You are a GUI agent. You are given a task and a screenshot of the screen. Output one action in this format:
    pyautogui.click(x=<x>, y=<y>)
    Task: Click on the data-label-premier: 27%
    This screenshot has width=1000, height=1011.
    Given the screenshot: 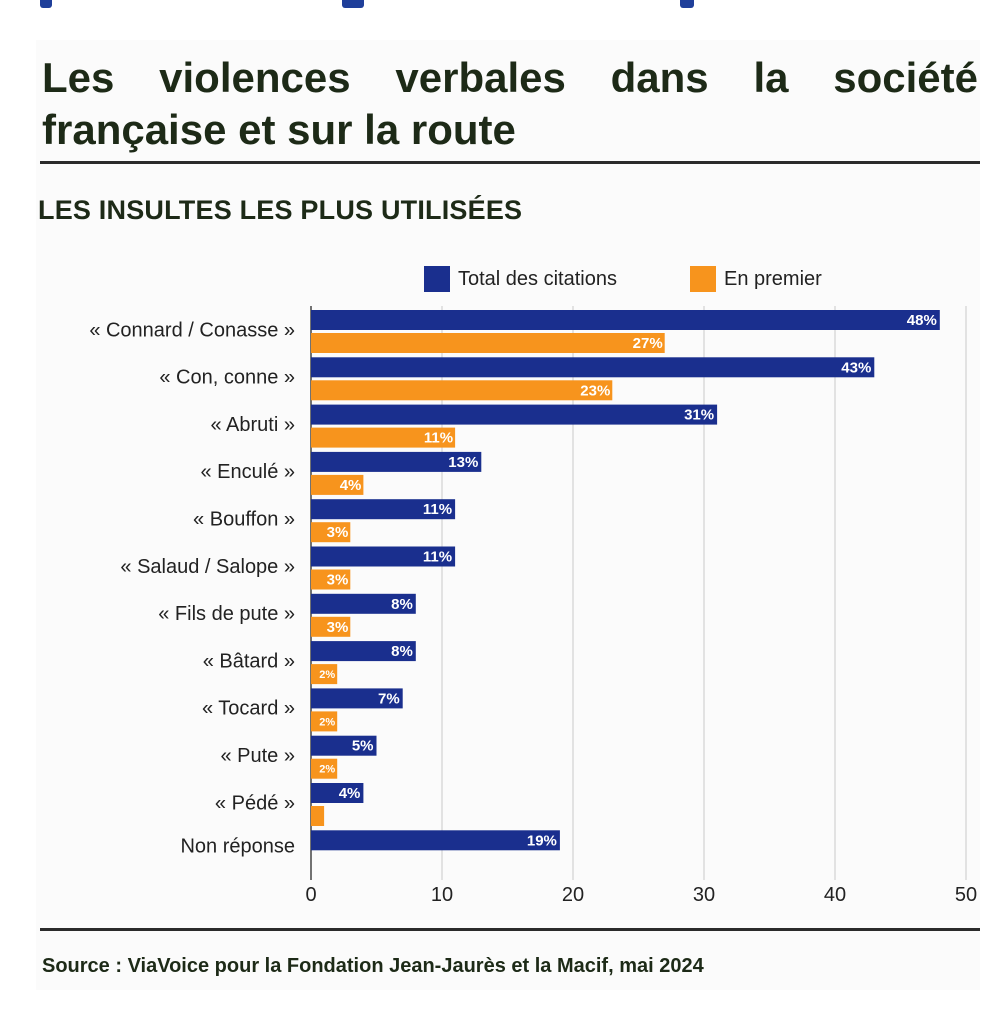 What is the action you would take?
    pyautogui.click(x=648, y=343)
    